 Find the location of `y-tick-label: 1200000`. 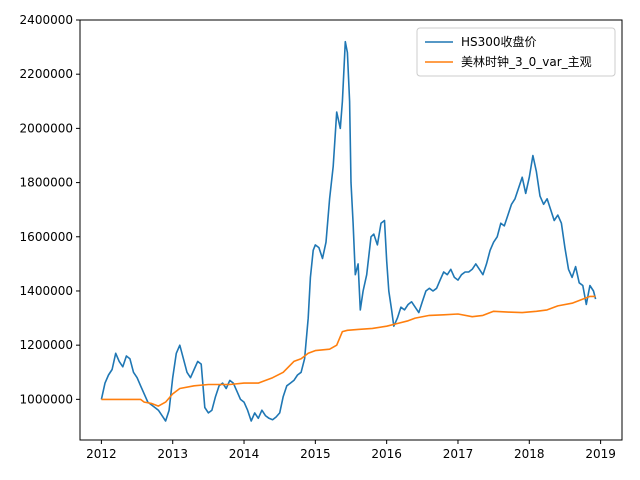

y-tick-label: 1200000 is located at coordinates (46, 345).